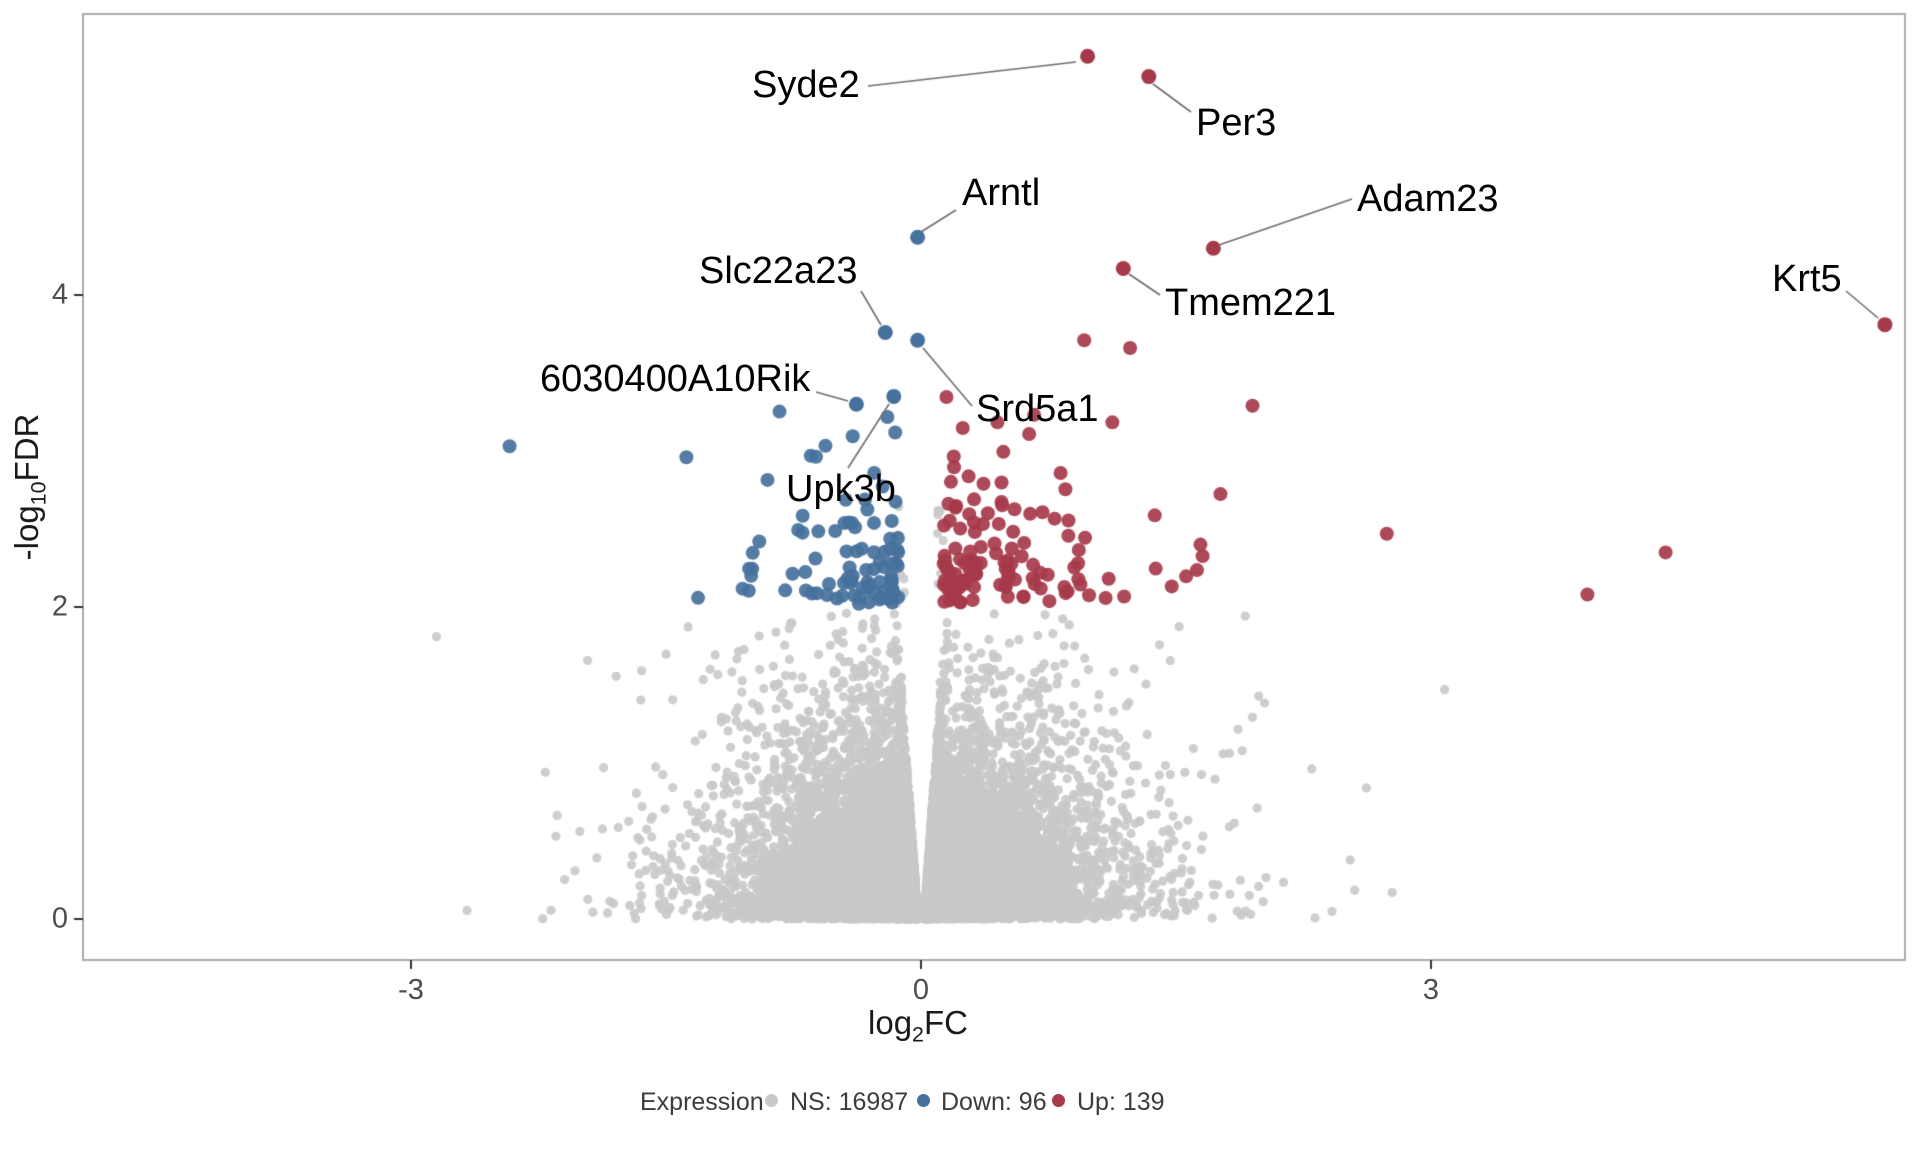  What do you see at coordinates (778, 271) in the screenshot?
I see `gene-label-slc22a23: Slc22a23` at bounding box center [778, 271].